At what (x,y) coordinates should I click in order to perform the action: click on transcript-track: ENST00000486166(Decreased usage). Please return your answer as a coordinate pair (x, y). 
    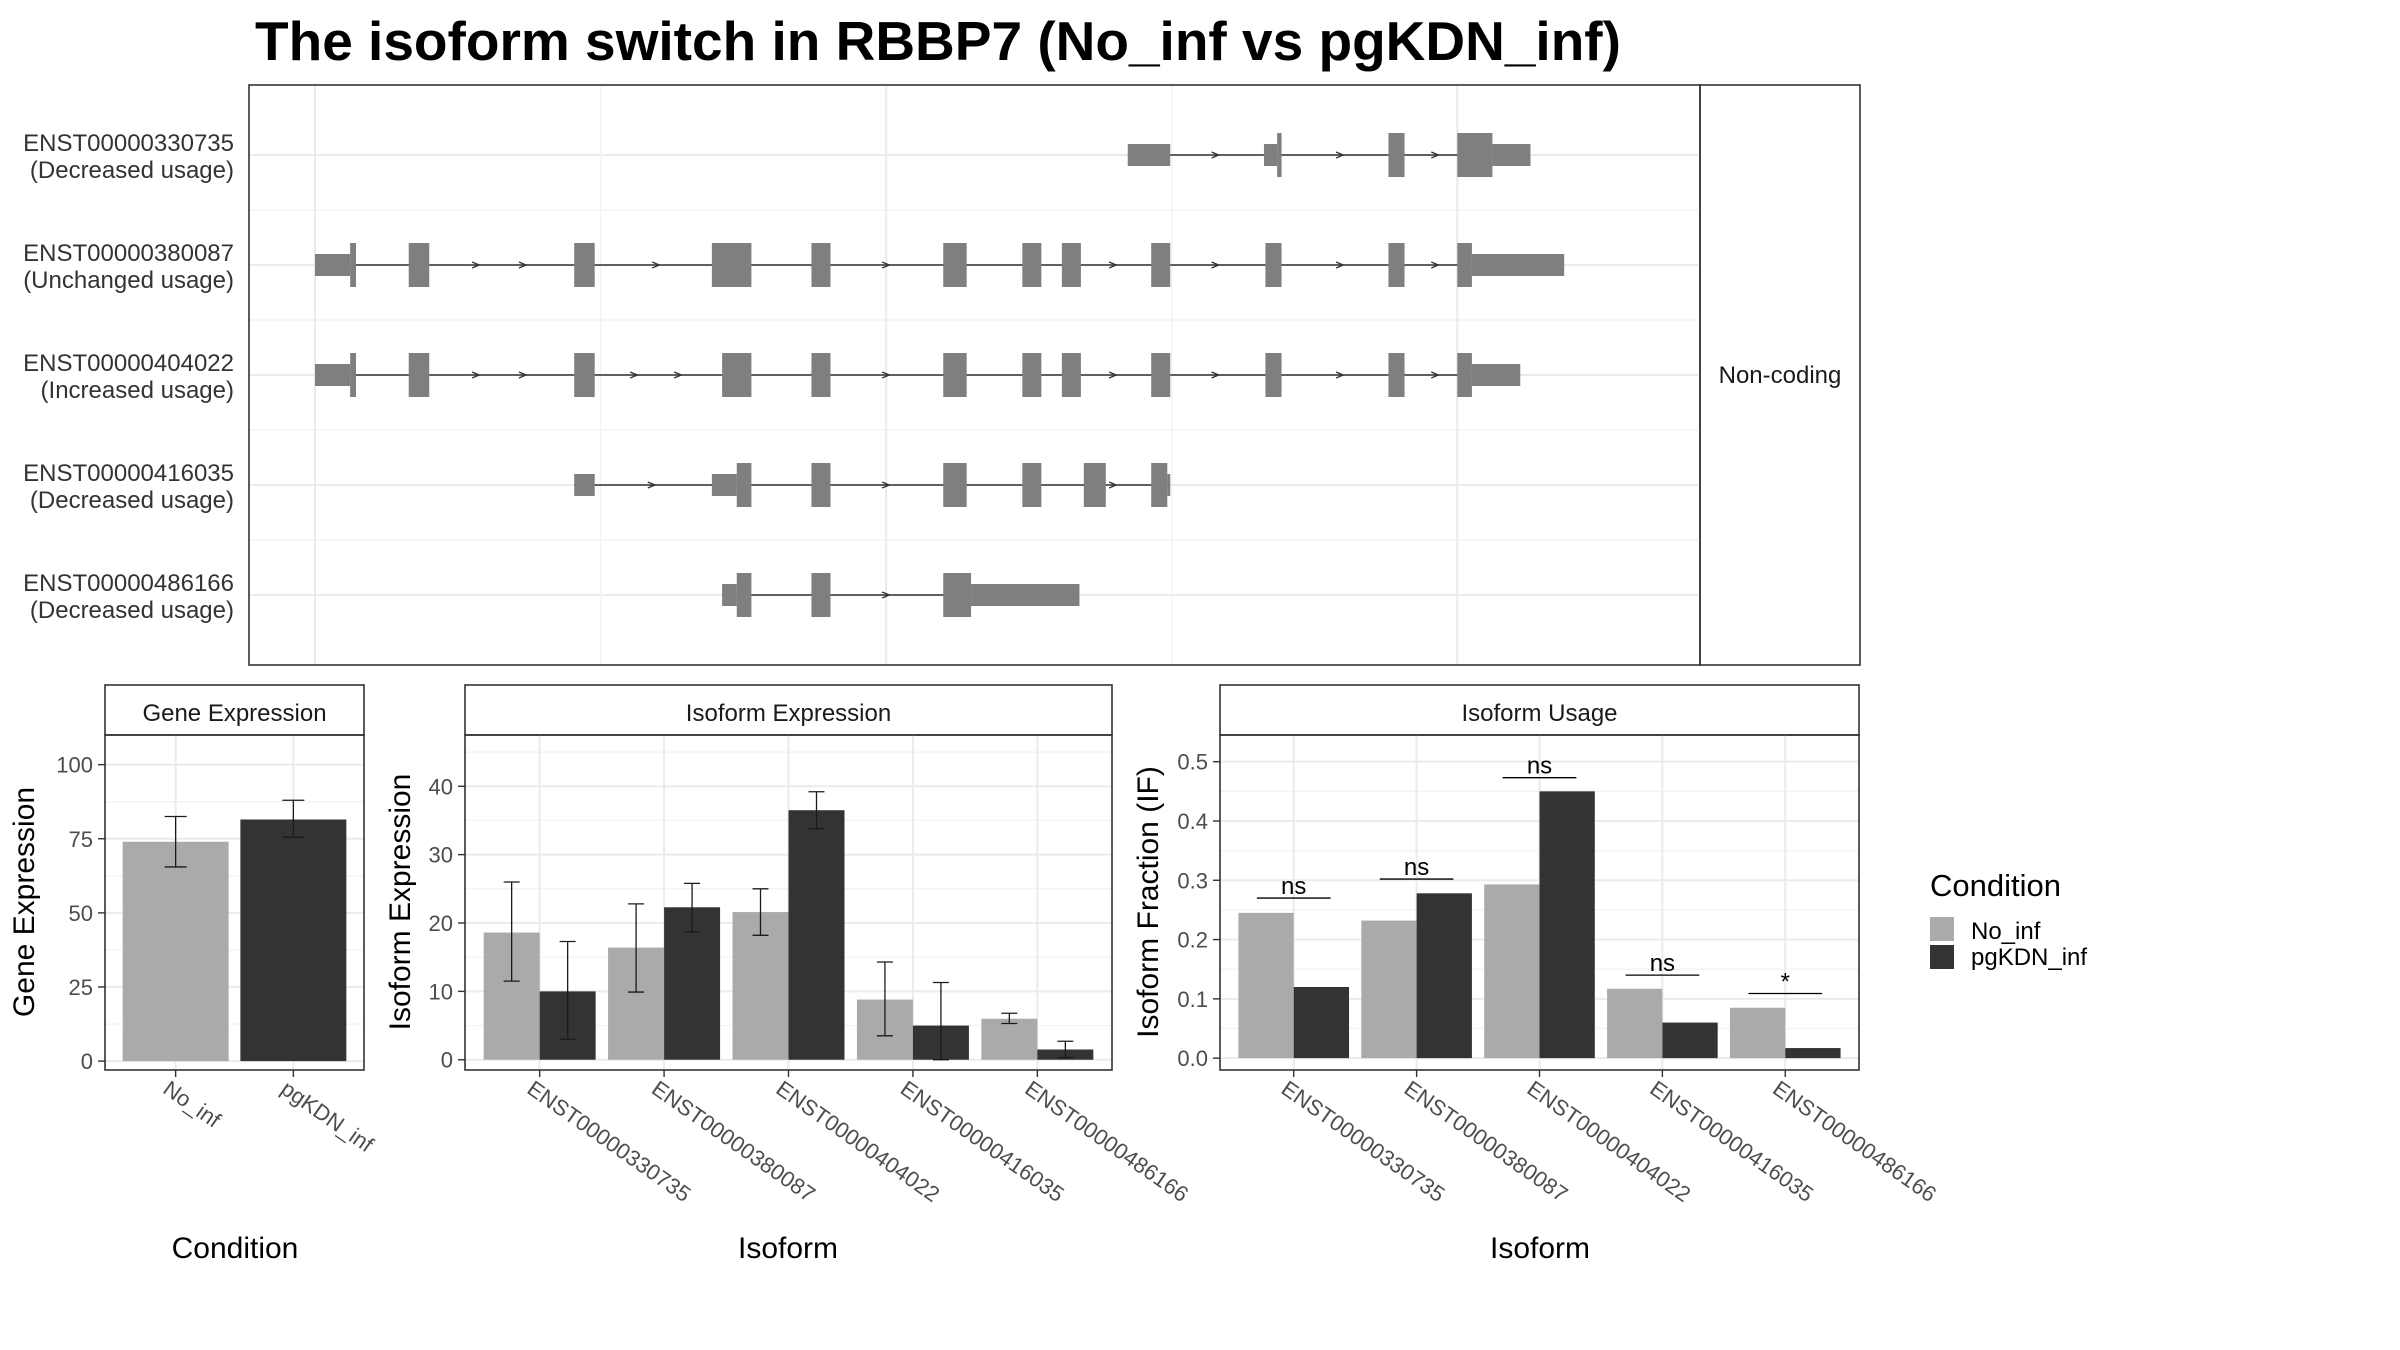
    Looking at the image, I should click on (551, 597).